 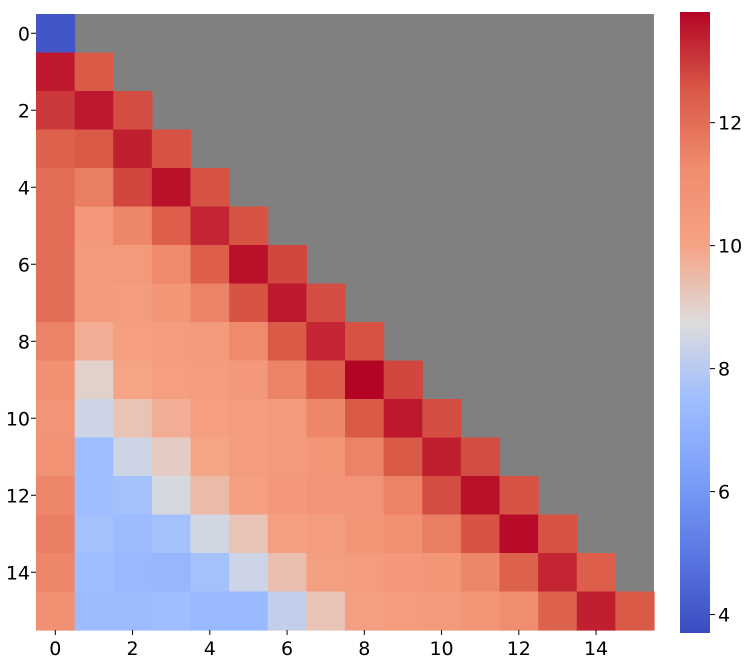 I want to click on colorbar-ticks: 4 6 8 10 12, so click(x=726, y=370).